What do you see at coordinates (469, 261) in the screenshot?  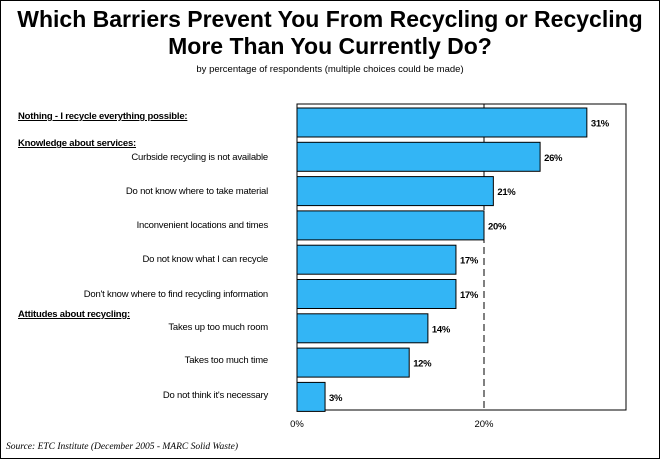 I see `data-label-5: 17%` at bounding box center [469, 261].